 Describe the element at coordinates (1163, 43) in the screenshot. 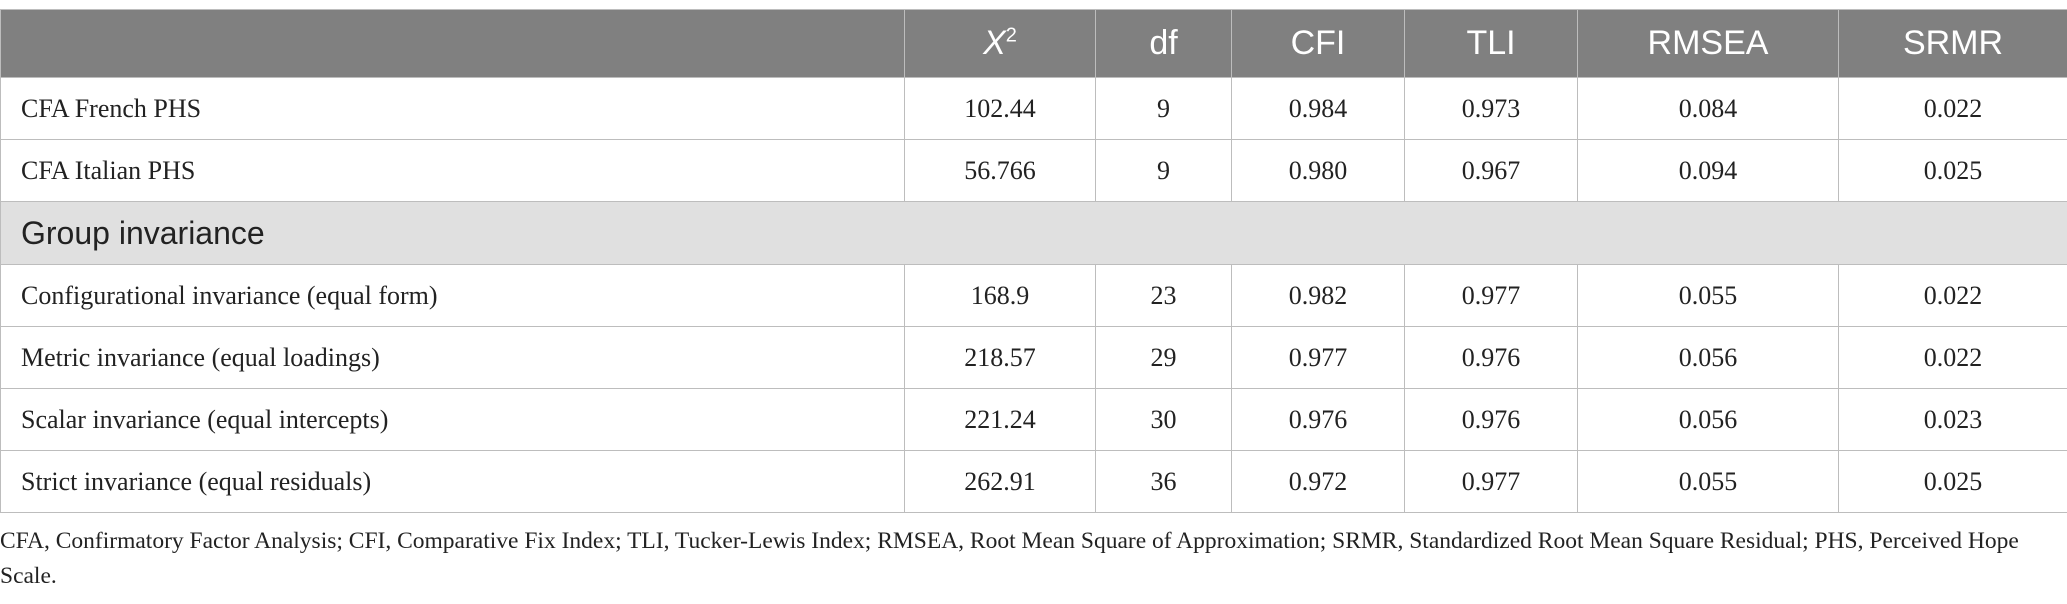

I see `header-cell: df` at that location.